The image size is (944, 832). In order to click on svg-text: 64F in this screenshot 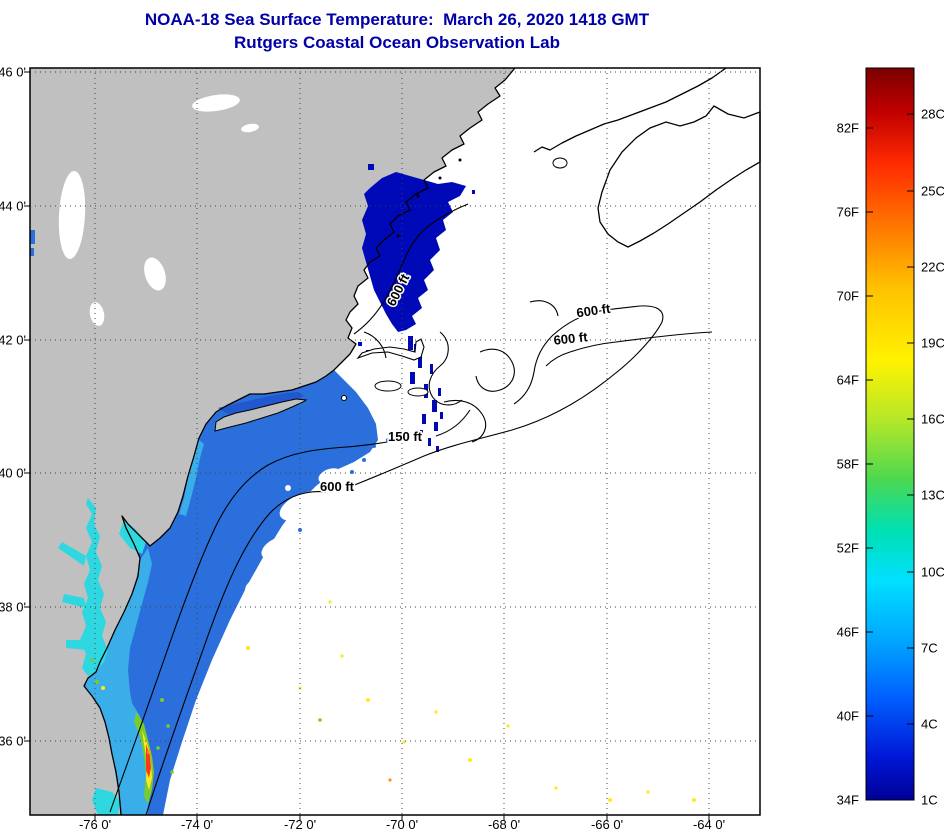, I will do `click(848, 380)`.